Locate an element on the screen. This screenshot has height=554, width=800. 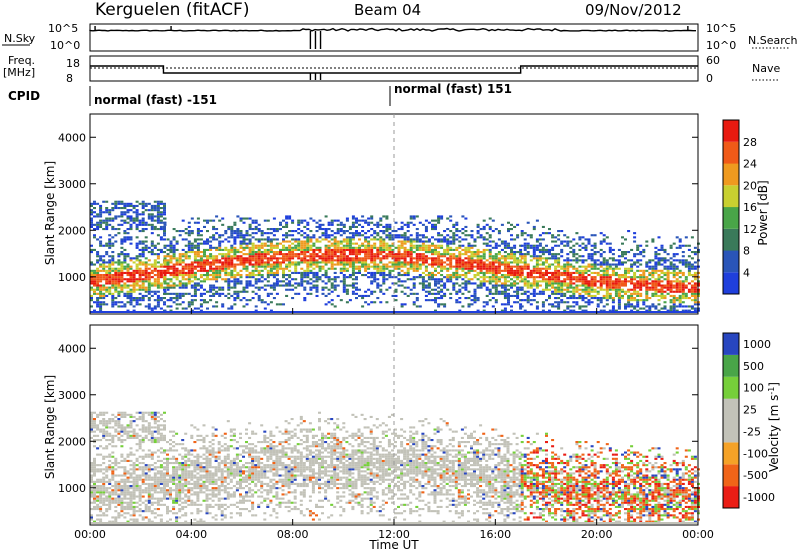
nsky-tick-bottom: 10^0 is located at coordinates (65, 45).